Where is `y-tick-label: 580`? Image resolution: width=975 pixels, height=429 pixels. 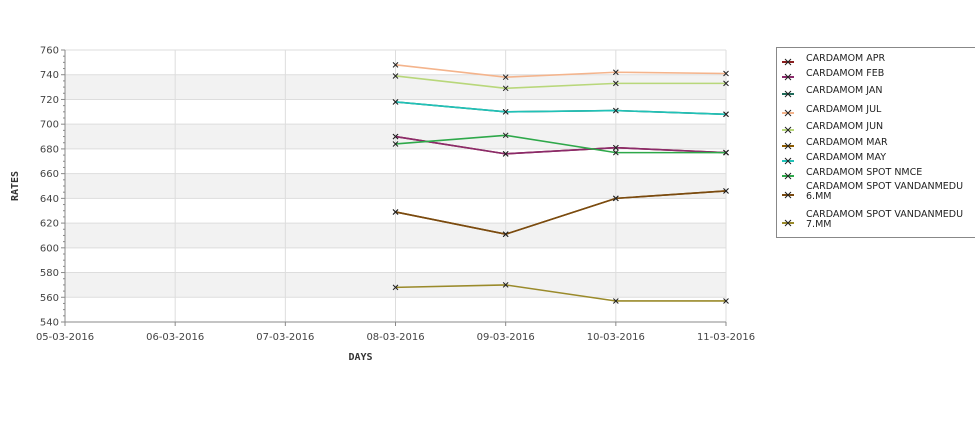
y-tick-label: 580 is located at coordinates (49, 273).